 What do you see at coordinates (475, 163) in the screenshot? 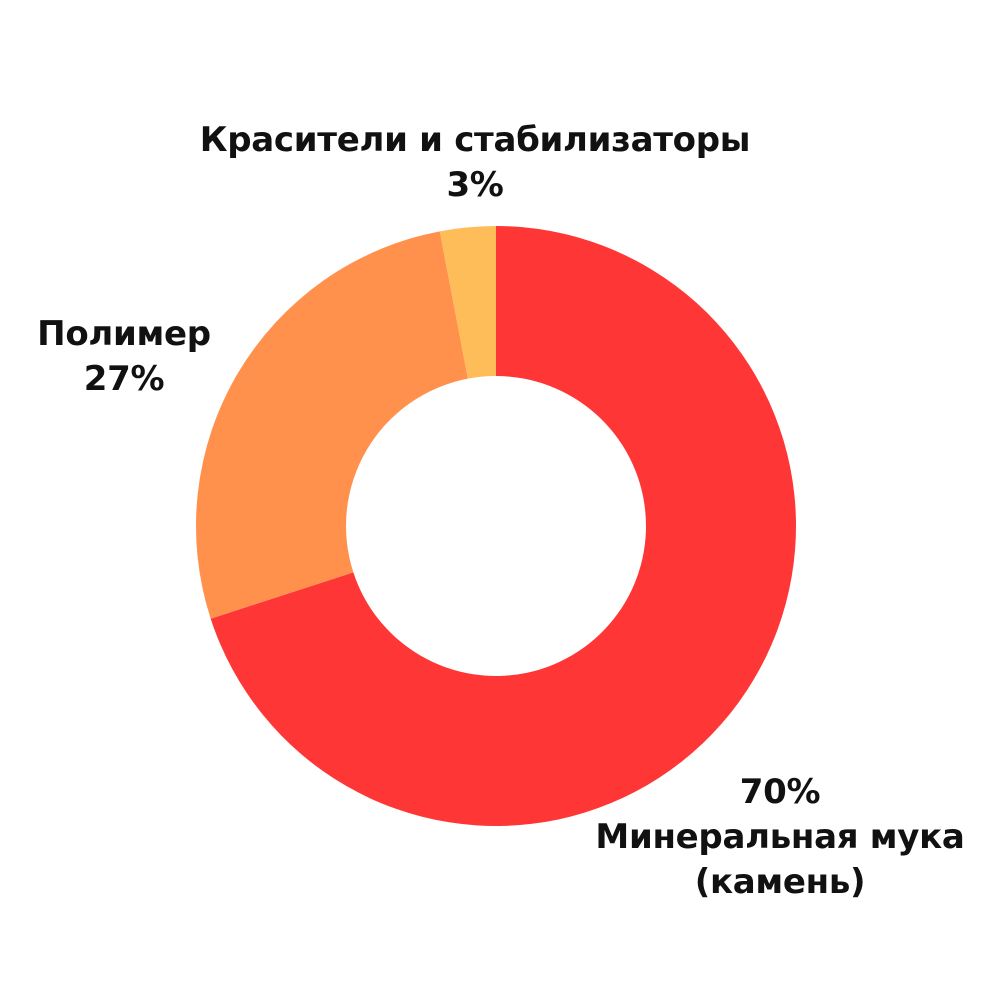
I see `slice-label-dyes-stabilizers: Красители и стабилизаторы 3%` at bounding box center [475, 163].